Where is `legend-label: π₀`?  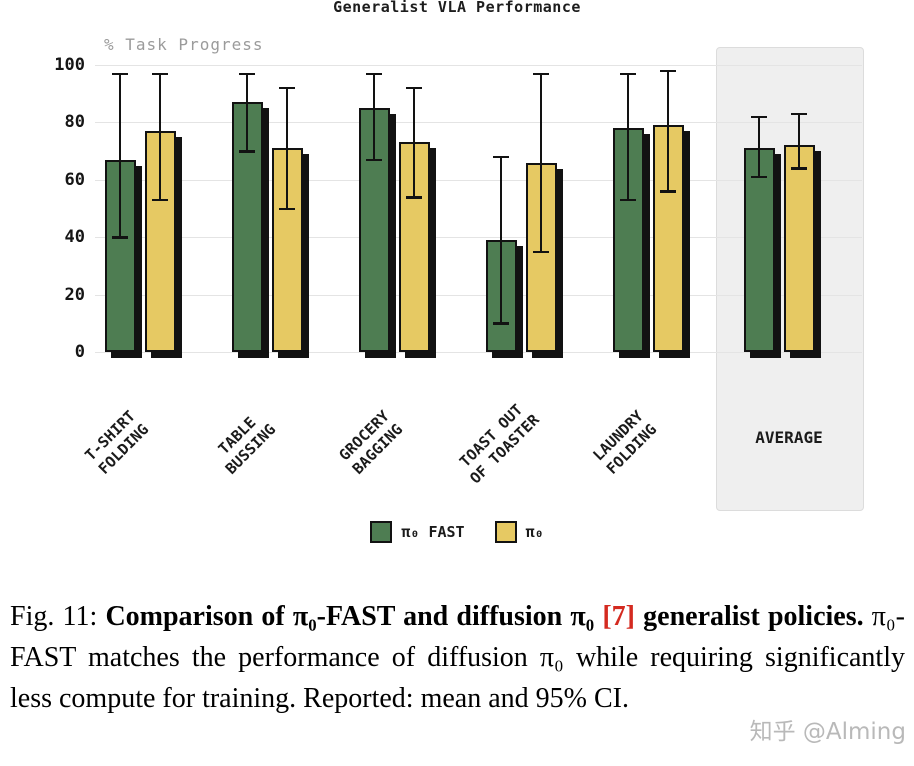 legend-label: π₀ is located at coordinates (534, 532).